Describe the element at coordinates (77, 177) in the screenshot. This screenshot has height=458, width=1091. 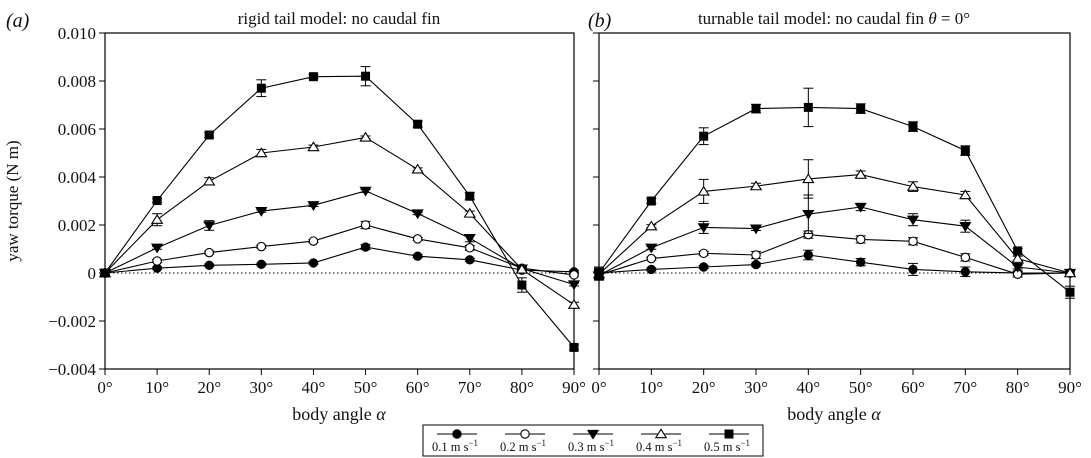
I see `y-tick-label: 0.004` at that location.